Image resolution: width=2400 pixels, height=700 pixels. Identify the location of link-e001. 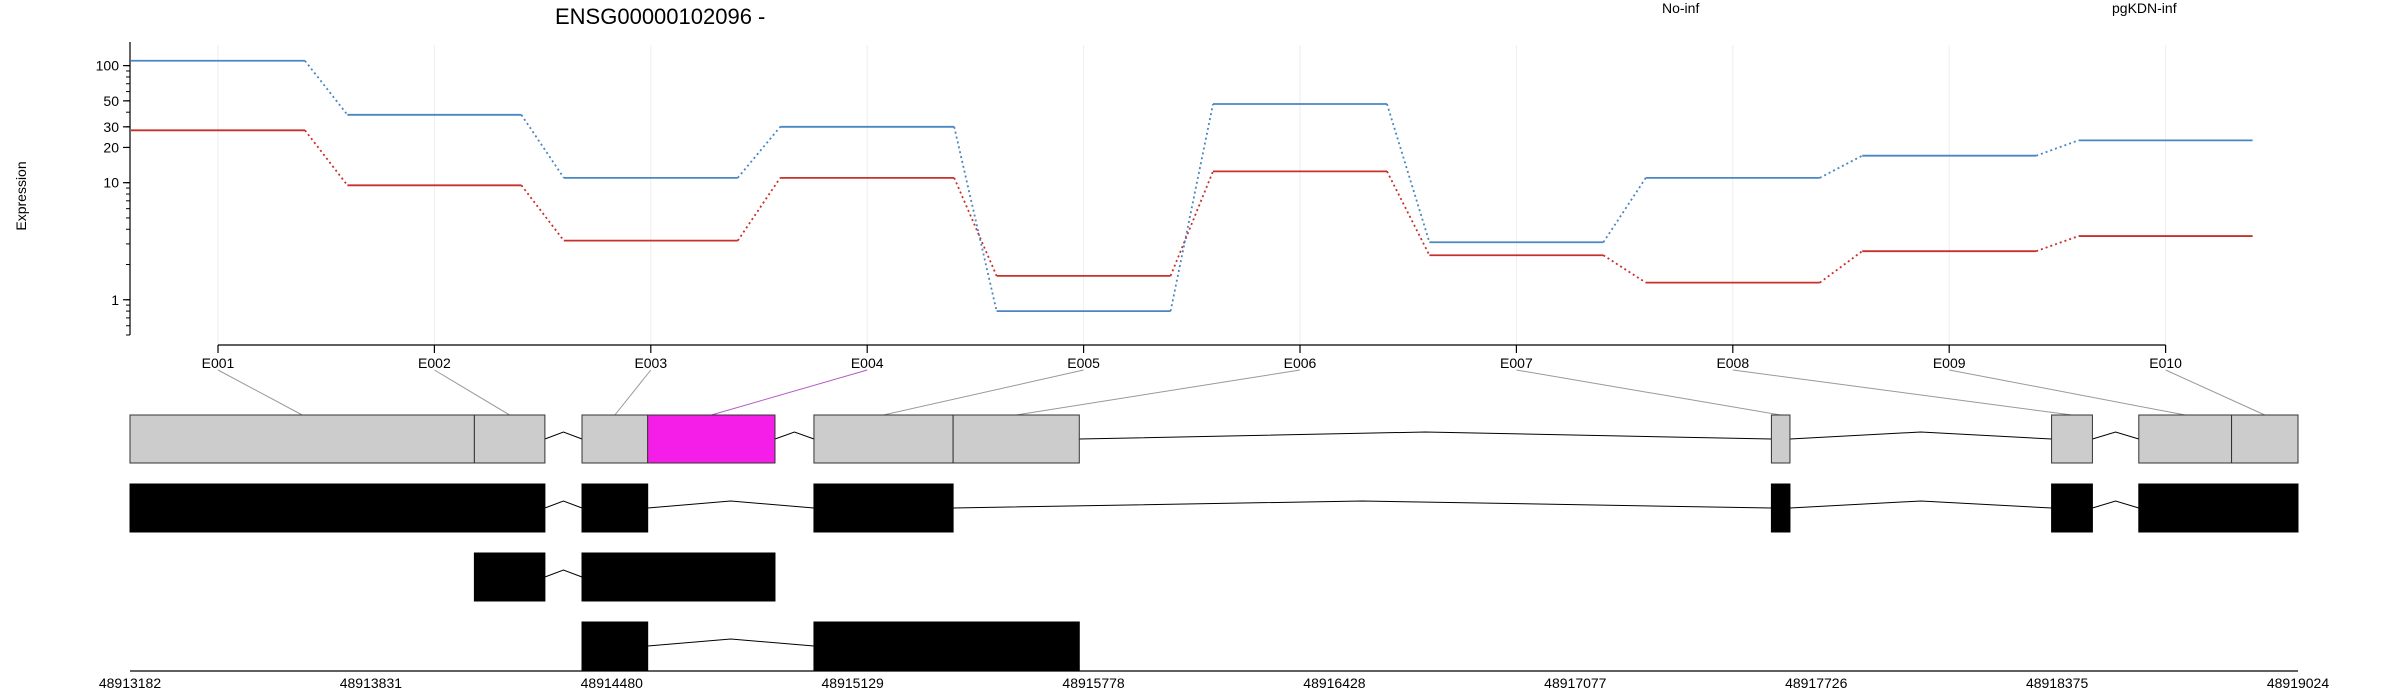
(260, 392).